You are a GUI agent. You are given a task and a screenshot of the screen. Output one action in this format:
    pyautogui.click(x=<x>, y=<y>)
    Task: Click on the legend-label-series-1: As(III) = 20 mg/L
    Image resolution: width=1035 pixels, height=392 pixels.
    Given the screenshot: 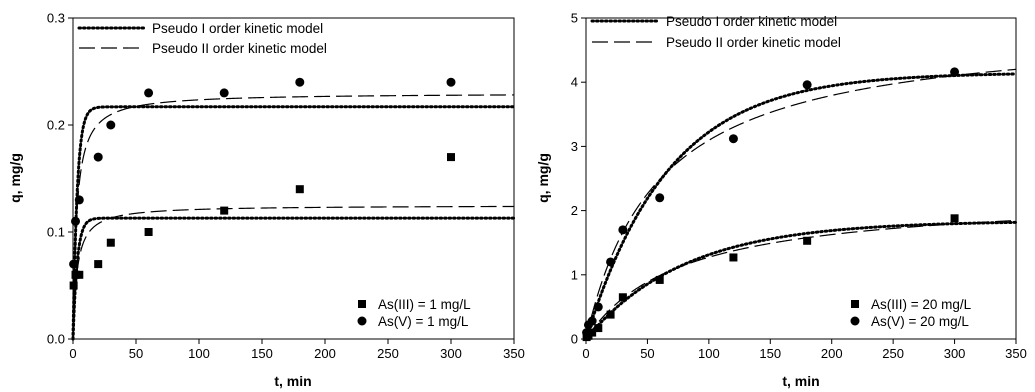 What is the action you would take?
    pyautogui.click(x=921, y=304)
    